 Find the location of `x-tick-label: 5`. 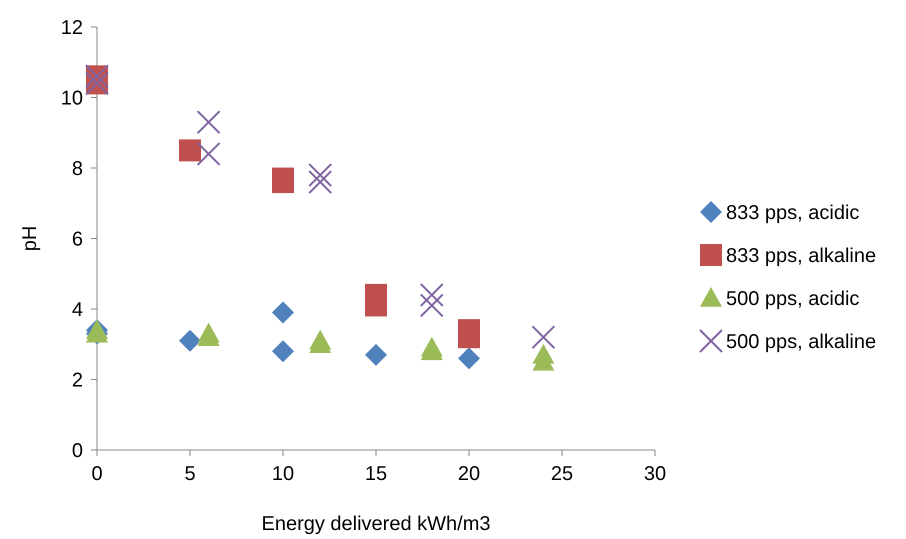

x-tick-label: 5 is located at coordinates (190, 474).